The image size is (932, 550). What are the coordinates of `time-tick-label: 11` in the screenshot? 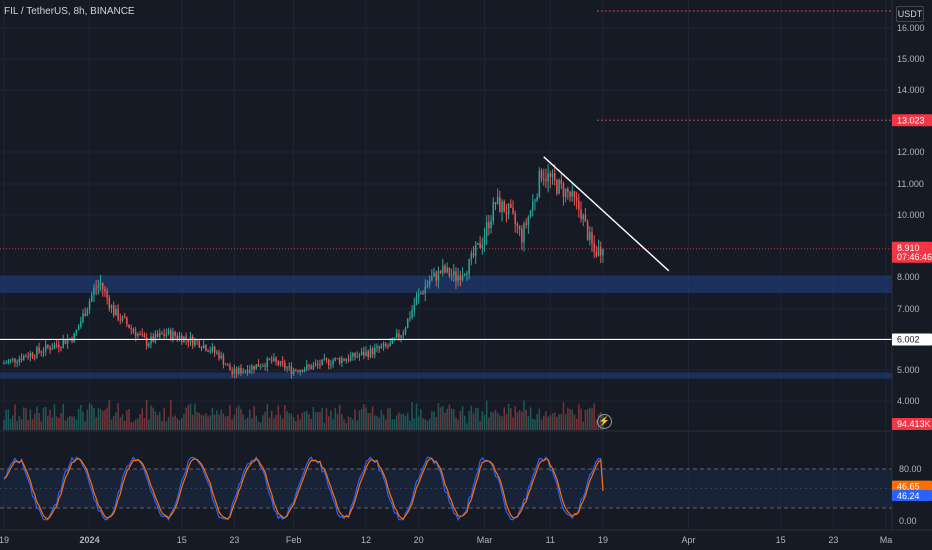 It's located at (550, 540).